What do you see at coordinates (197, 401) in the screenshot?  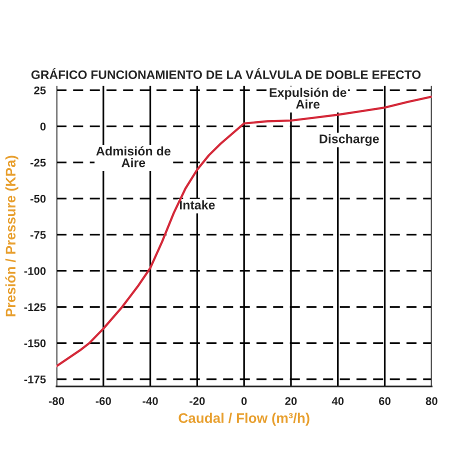 I see `x-tick-label: -20` at bounding box center [197, 401].